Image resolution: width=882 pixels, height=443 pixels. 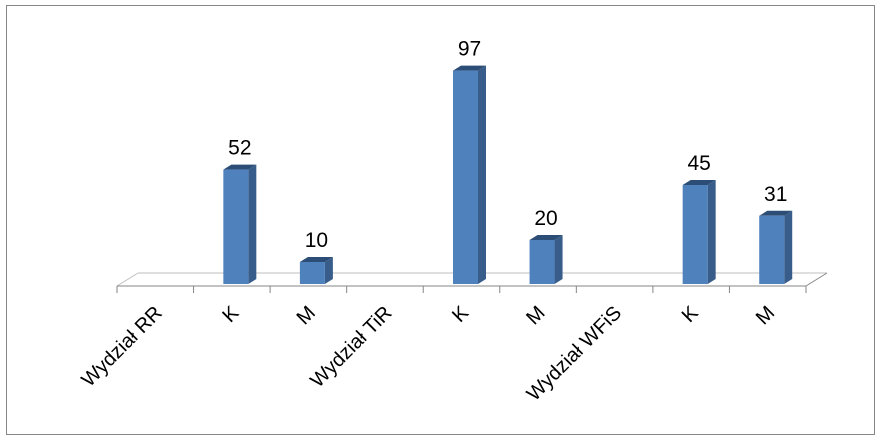 I want to click on x-tick-label: Wydział RR, so click(x=122, y=346).